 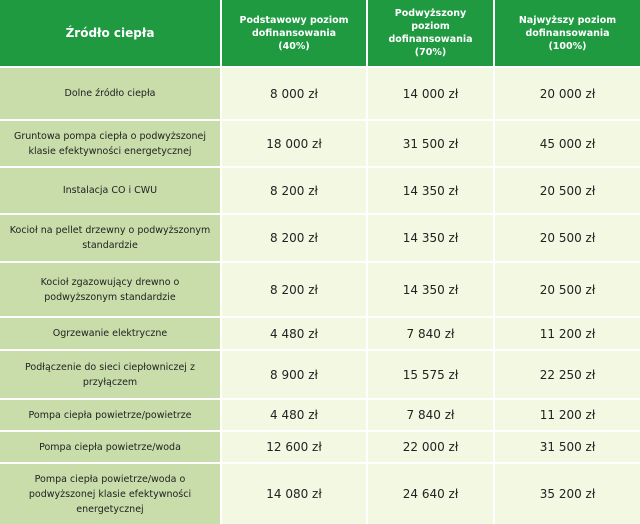 I want to click on row-label: Pompa ciepła powietrze/powietrze, so click(x=110, y=415).